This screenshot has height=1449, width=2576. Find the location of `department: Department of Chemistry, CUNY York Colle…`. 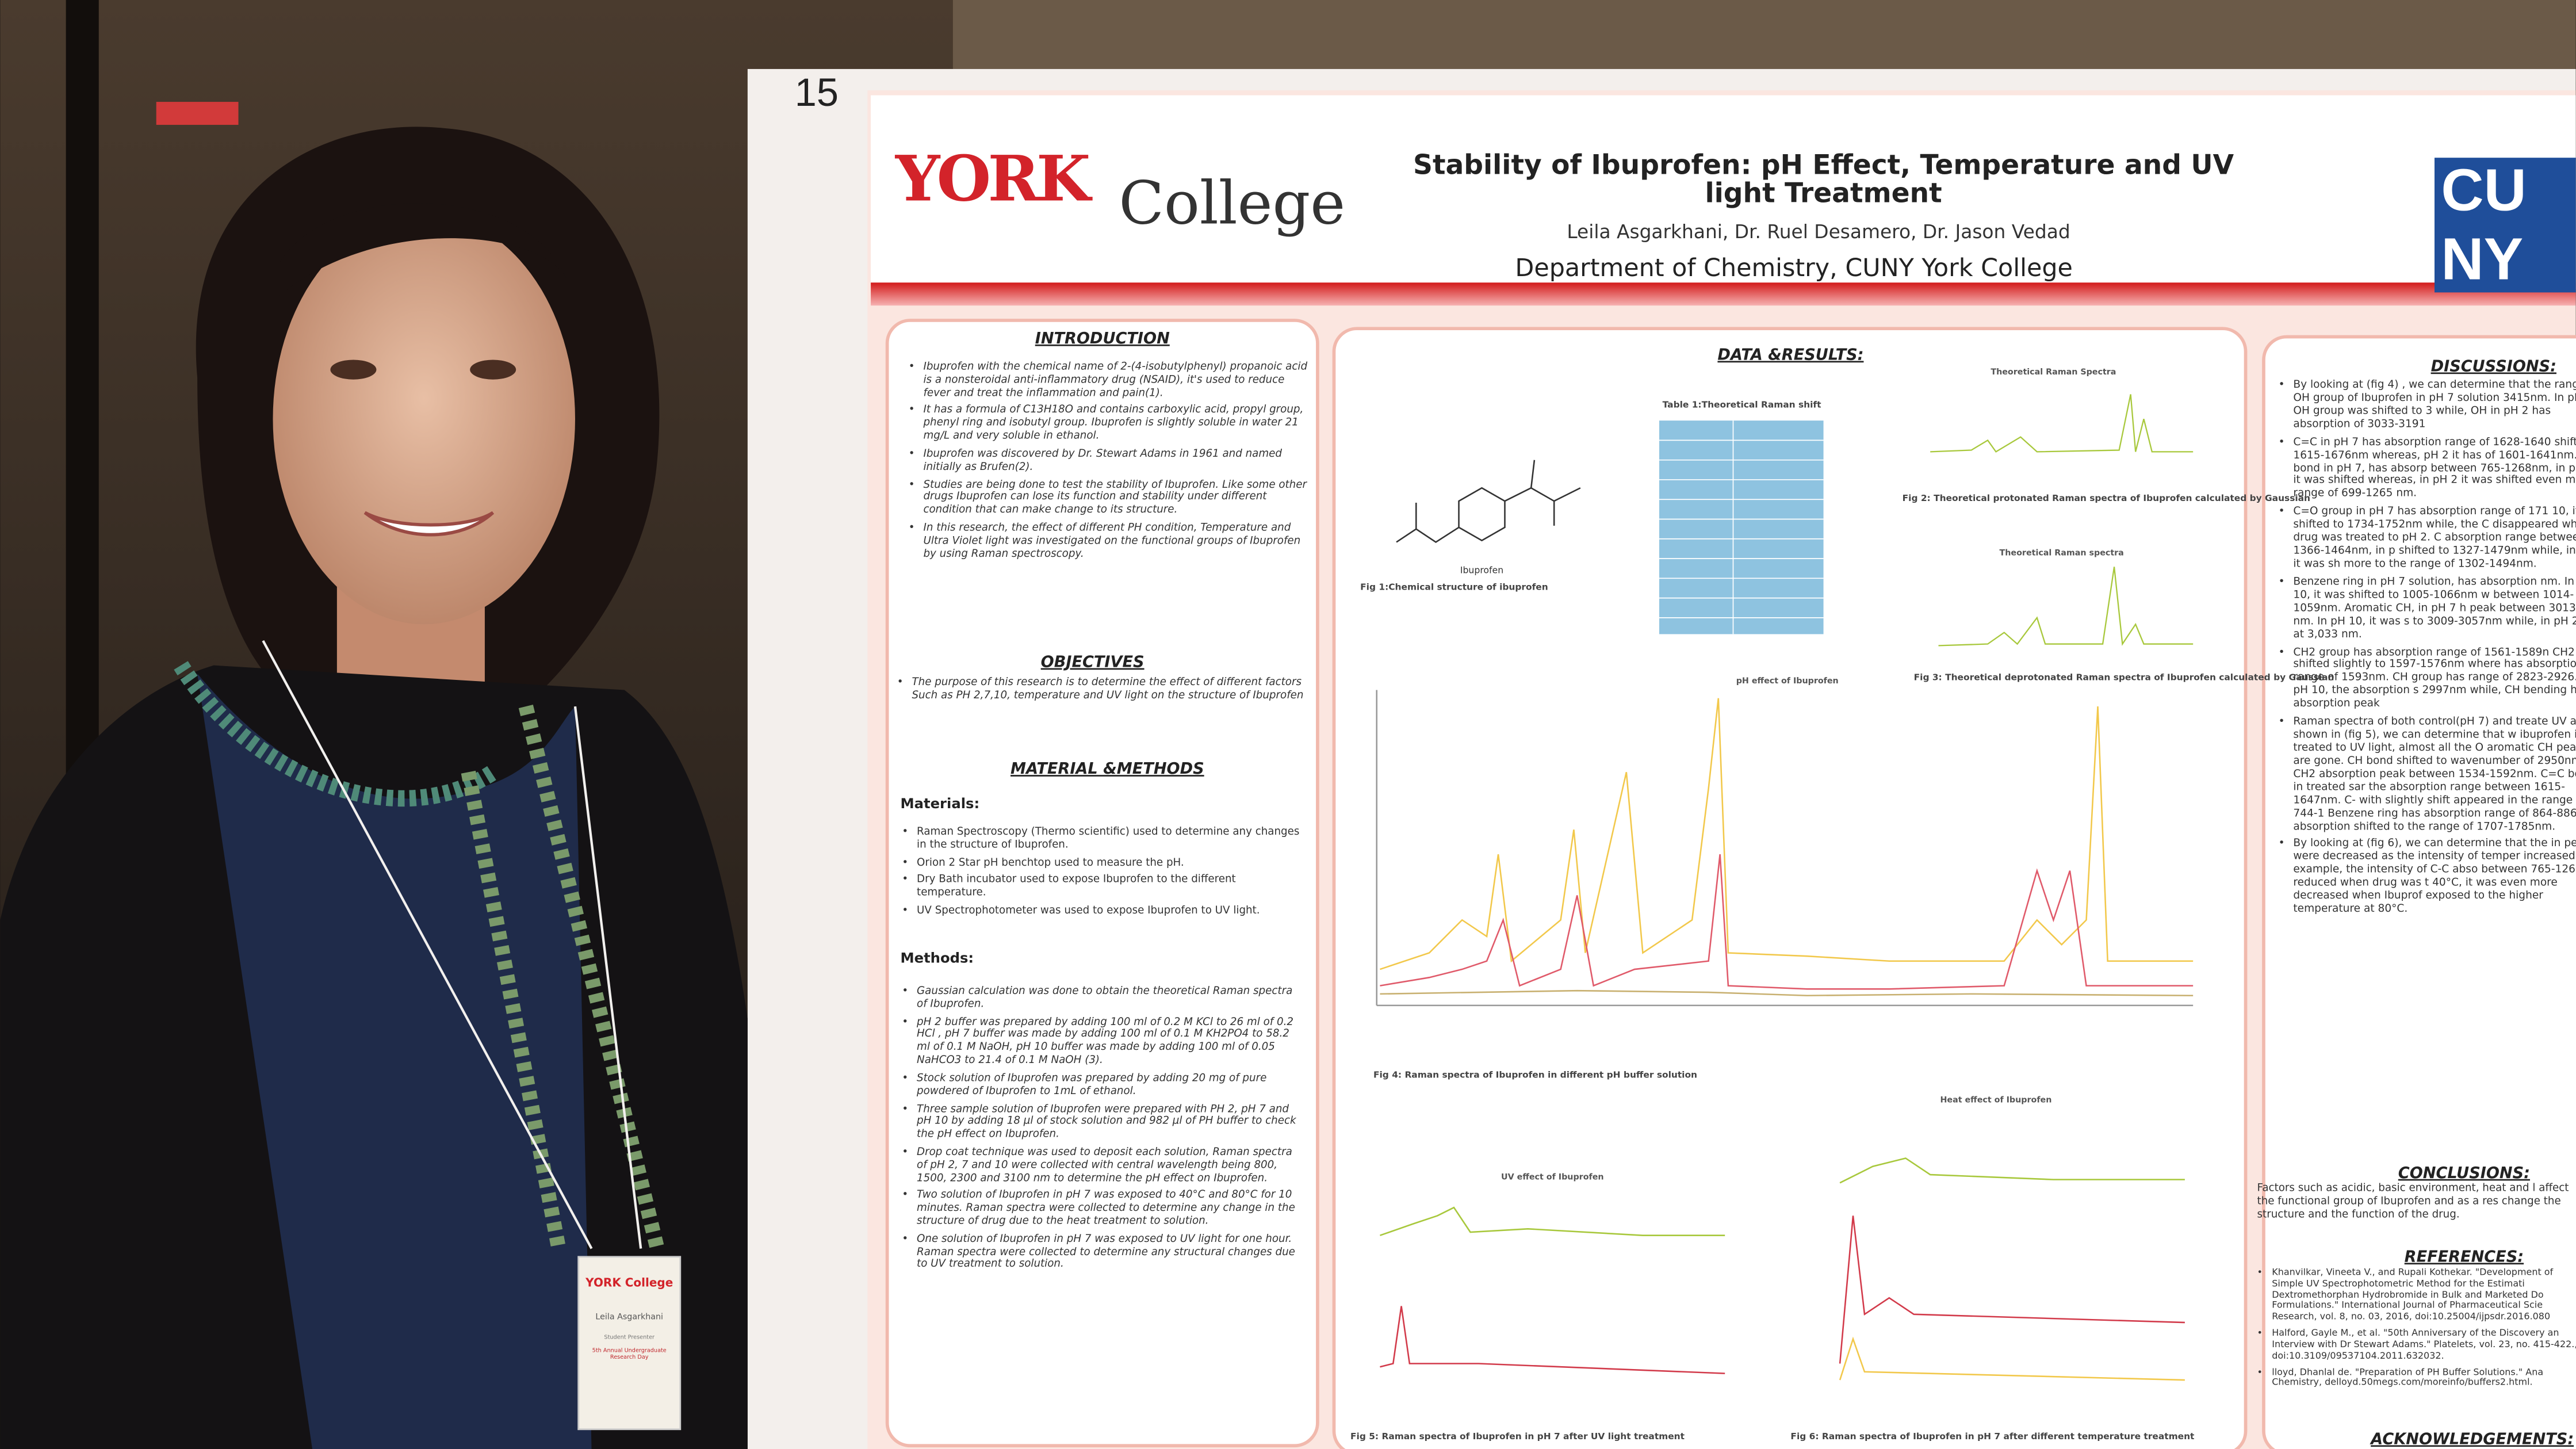

department: Department of Chemistry, CUNY York Colle… is located at coordinates (1794, 268).